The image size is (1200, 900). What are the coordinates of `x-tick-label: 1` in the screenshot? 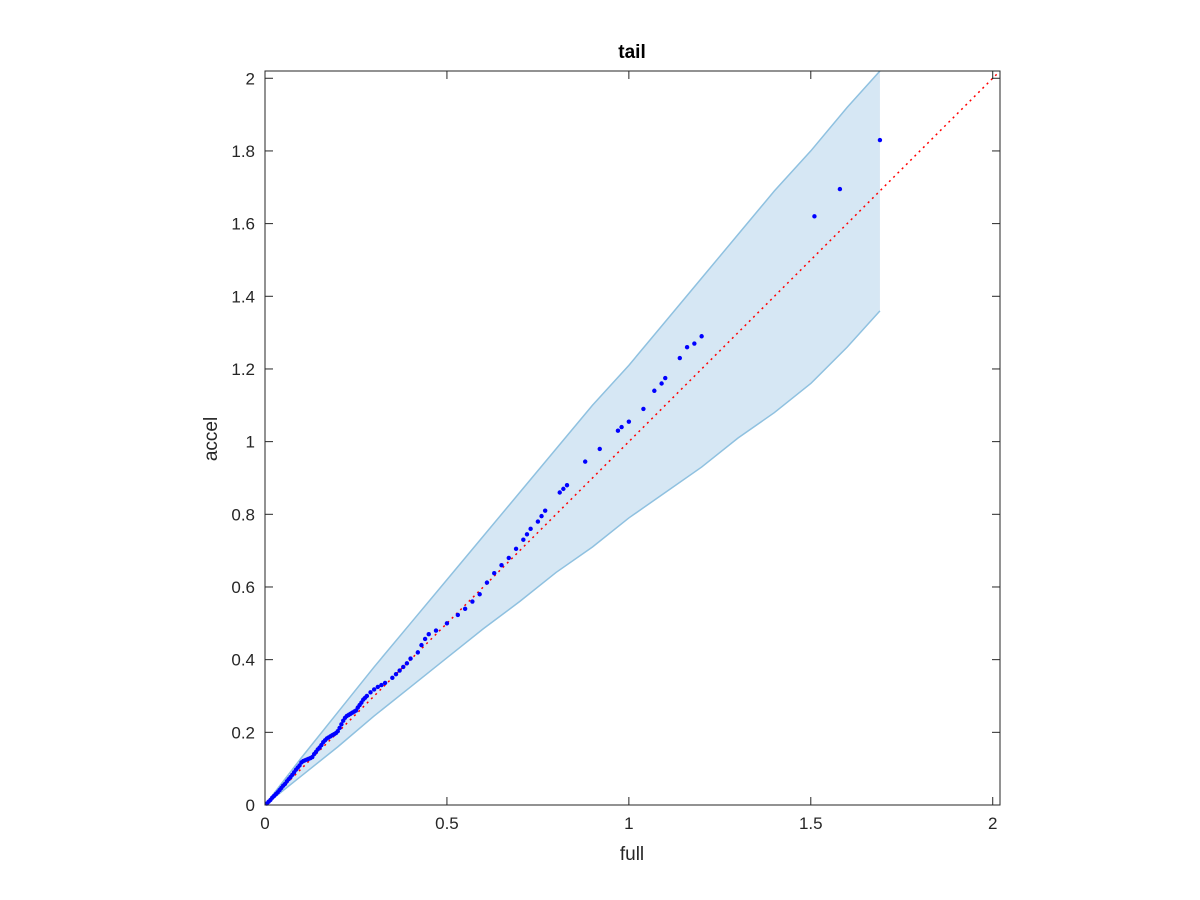 It's located at (628, 823).